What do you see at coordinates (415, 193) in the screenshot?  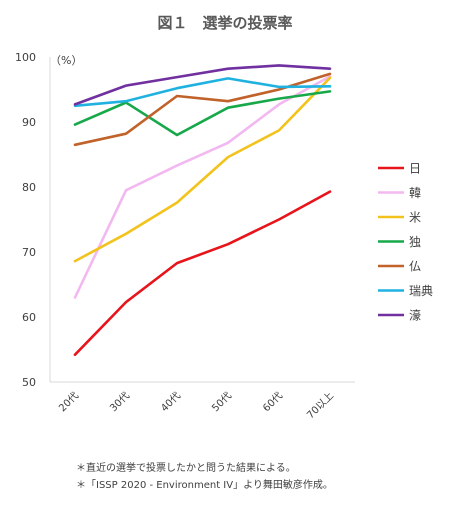 I see `legend-label: 韓` at bounding box center [415, 193].